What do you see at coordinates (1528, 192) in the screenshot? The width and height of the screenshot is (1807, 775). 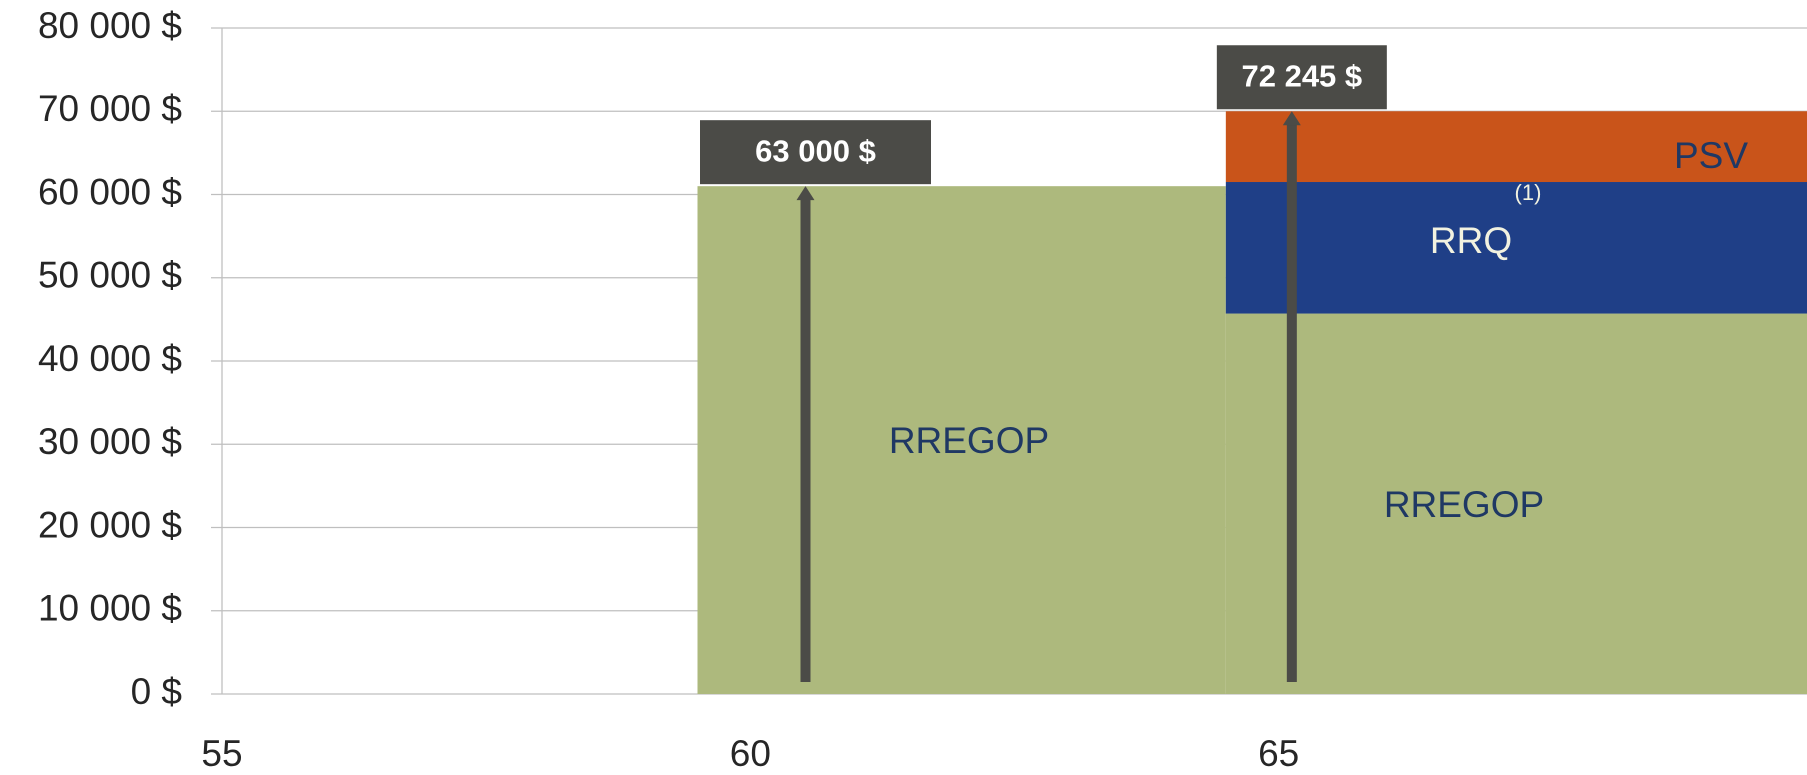 I see `footnote-marker: (1)` at bounding box center [1528, 192].